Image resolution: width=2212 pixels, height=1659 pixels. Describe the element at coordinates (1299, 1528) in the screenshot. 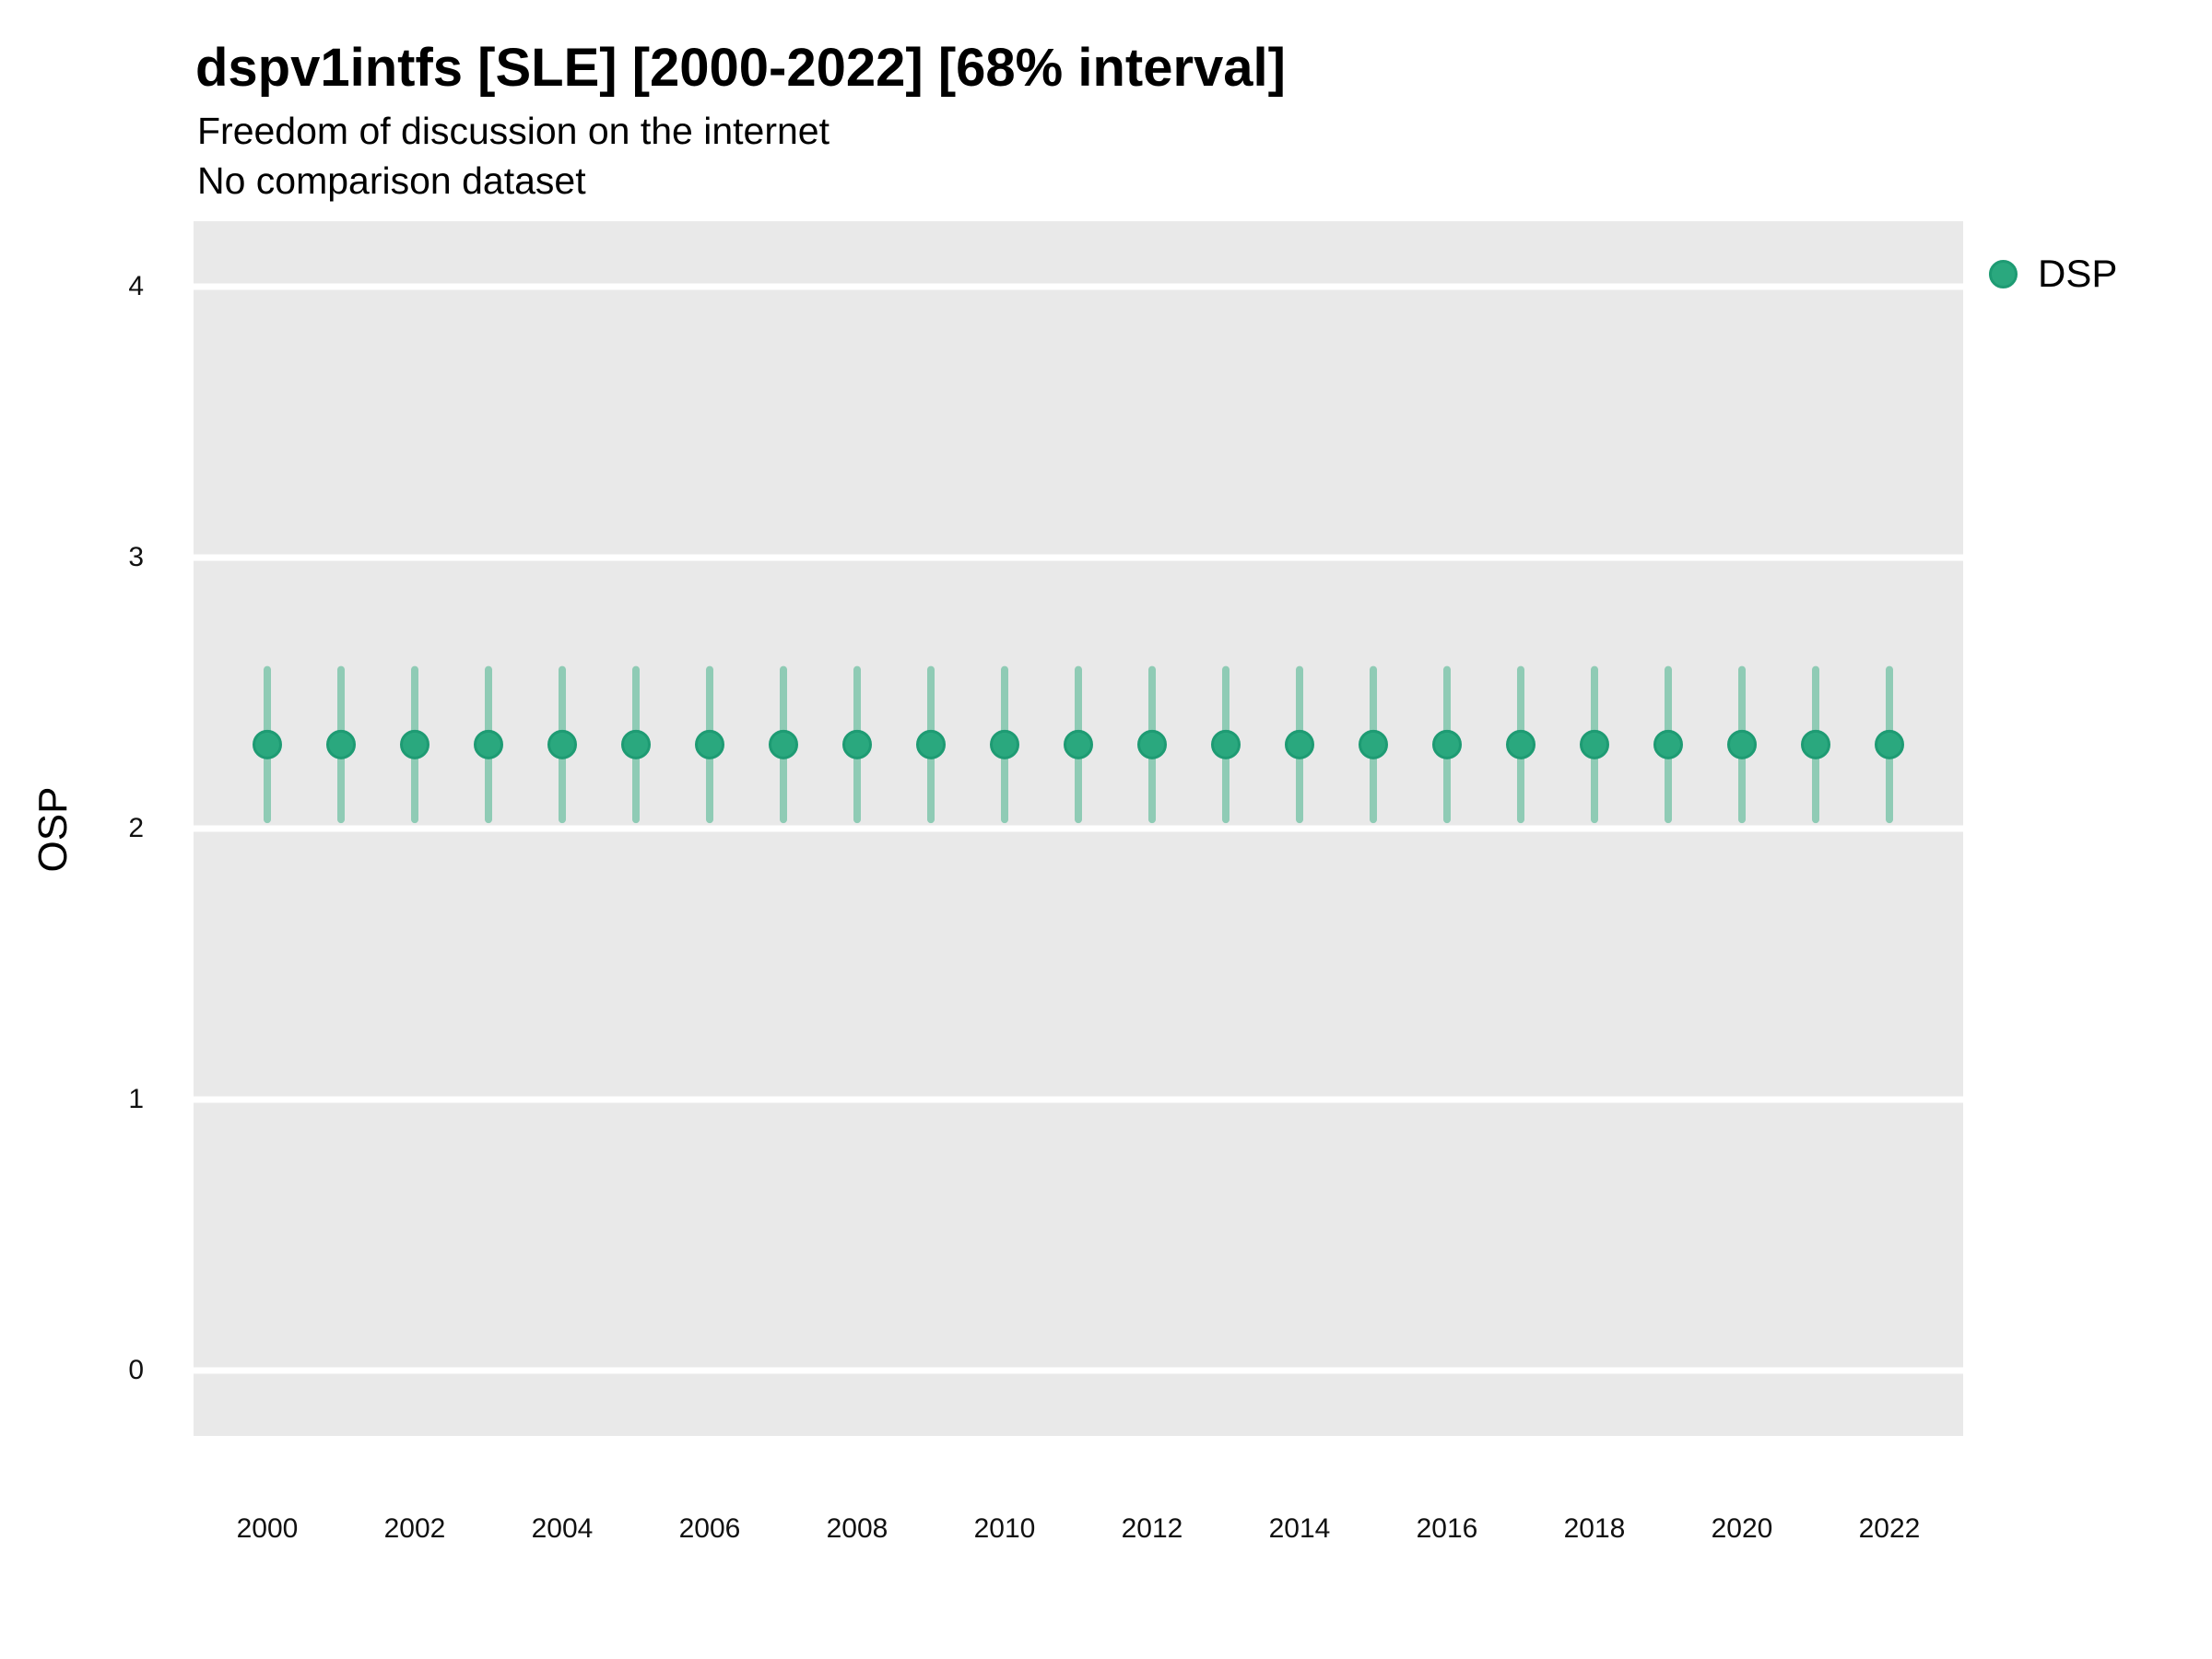

I see `x-tick-label: 2014` at that location.